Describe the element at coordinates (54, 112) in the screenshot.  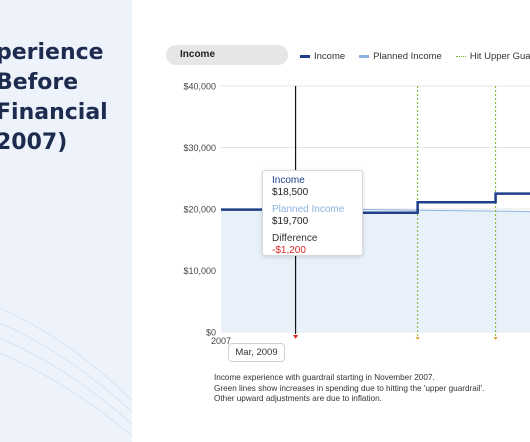
I see `hero-title-line: Financial` at that location.